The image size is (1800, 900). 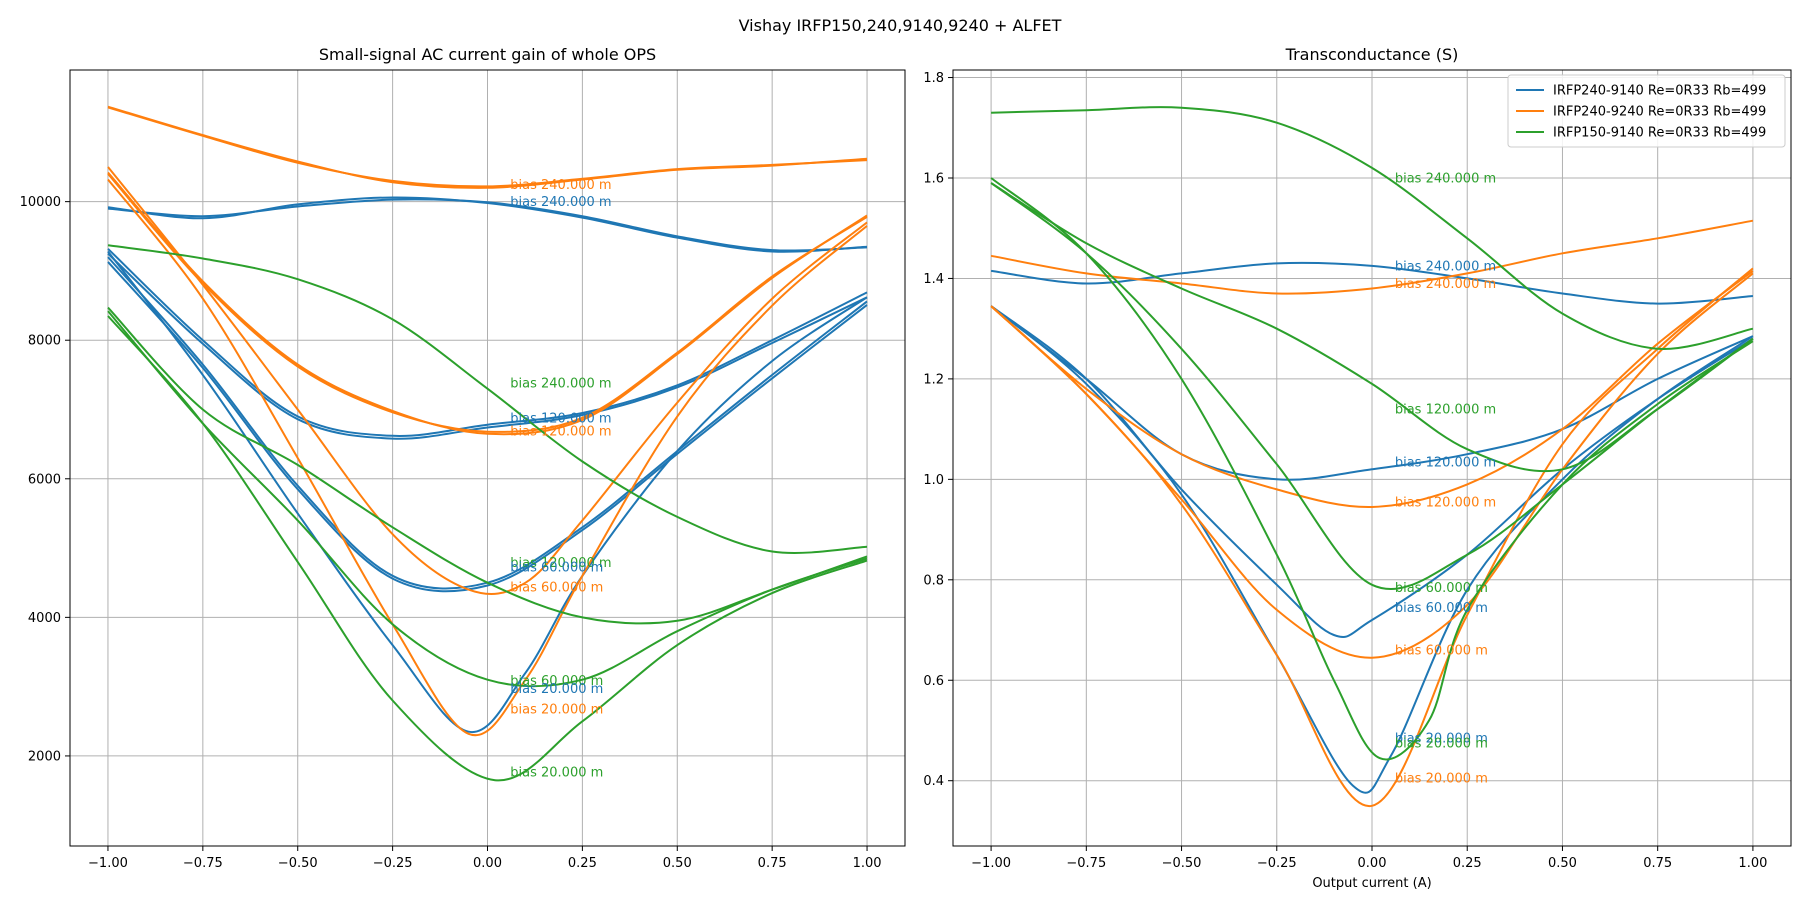 What do you see at coordinates (44, 341) in the screenshot?
I see `chart1-ytick-label-3: 8000` at bounding box center [44, 341].